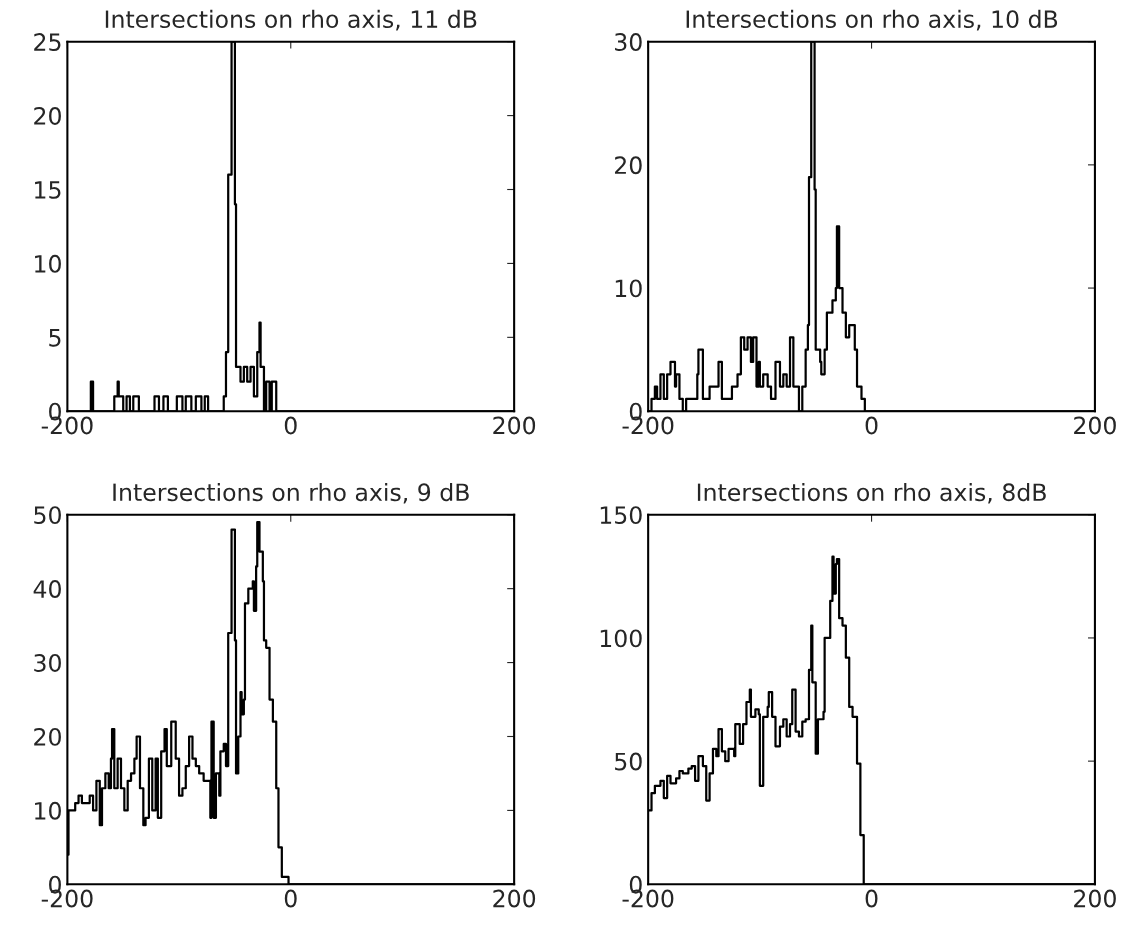 The image size is (1123, 926). Describe the element at coordinates (872, 20) in the screenshot. I see `chart-title: Intersections on rho axis, 10 dB` at that location.